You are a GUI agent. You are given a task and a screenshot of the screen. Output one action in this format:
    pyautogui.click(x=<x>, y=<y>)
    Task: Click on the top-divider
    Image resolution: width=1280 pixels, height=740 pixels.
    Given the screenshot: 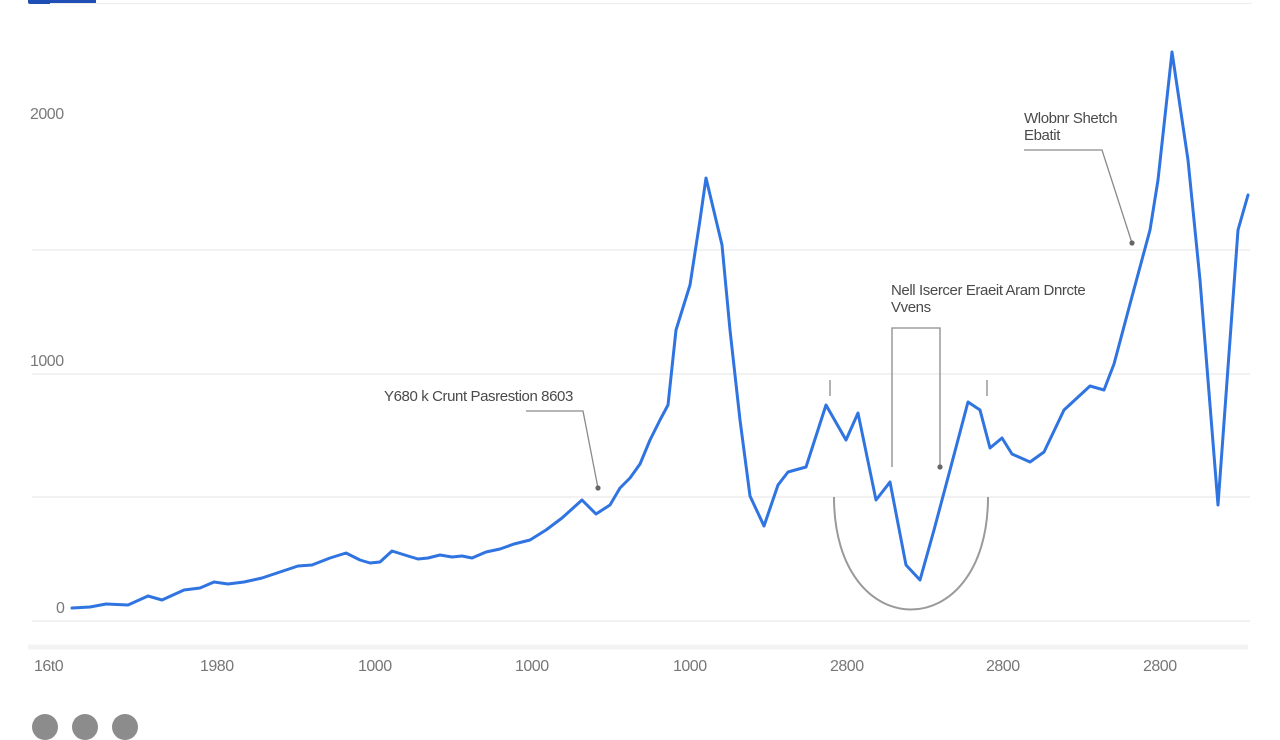 What is the action you would take?
    pyautogui.click(x=651, y=3)
    